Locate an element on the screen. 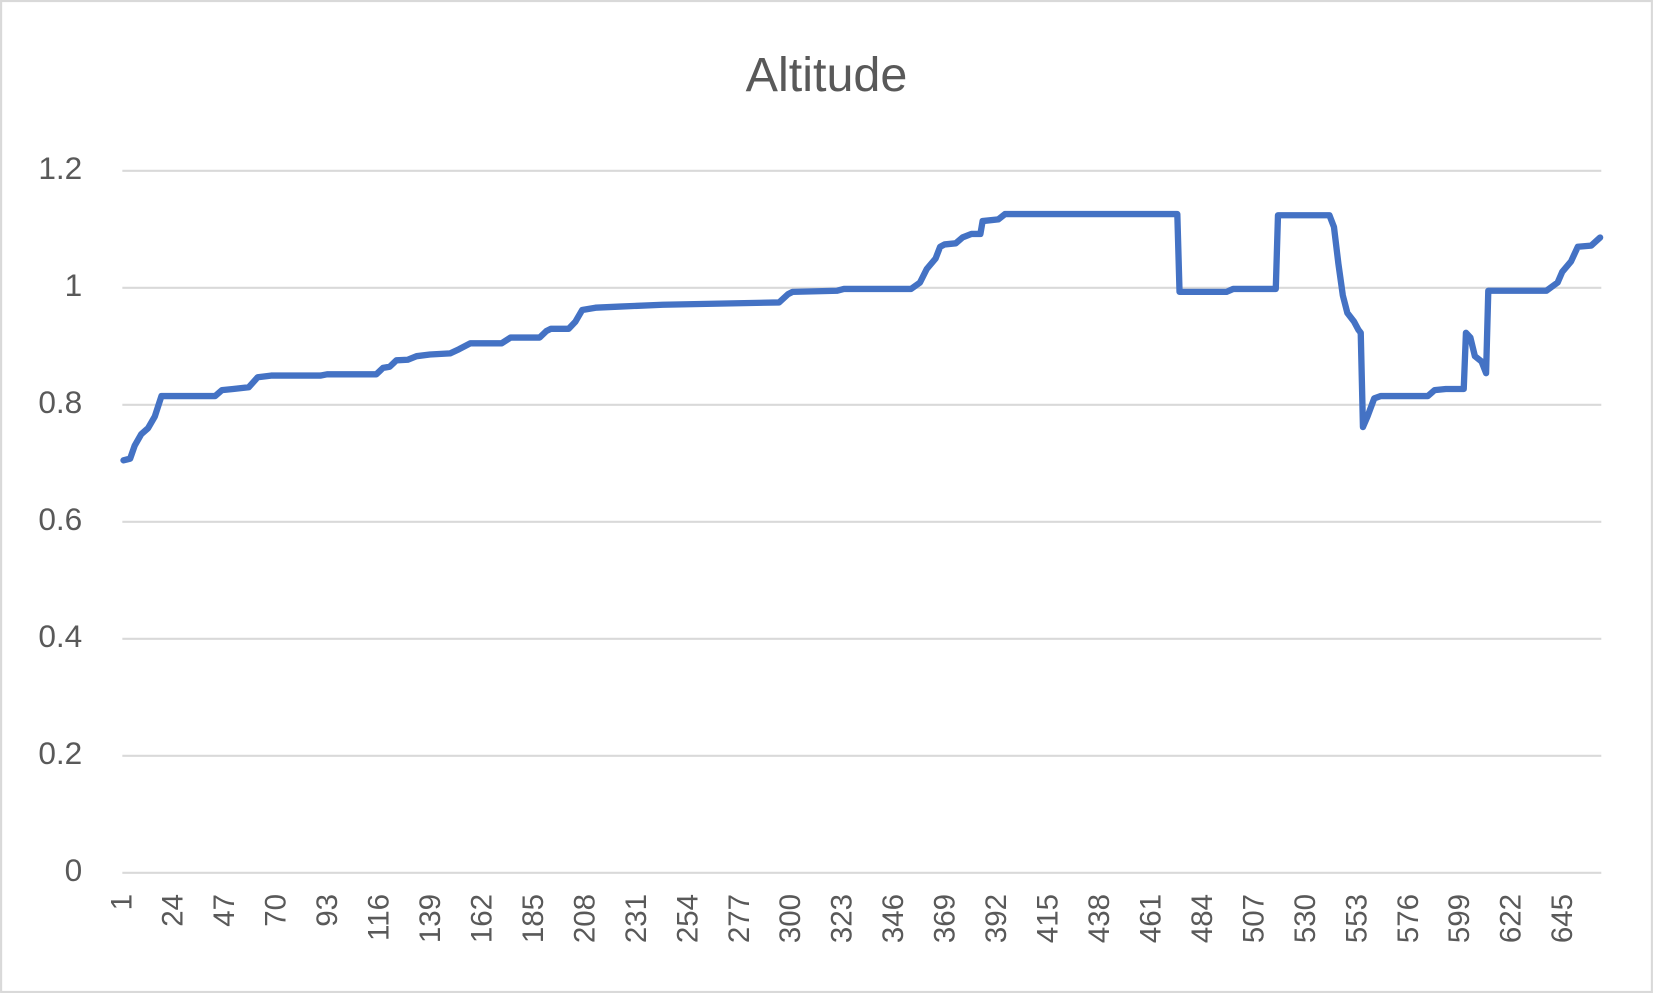  x-tick-label: 300 is located at coordinates (790, 918).